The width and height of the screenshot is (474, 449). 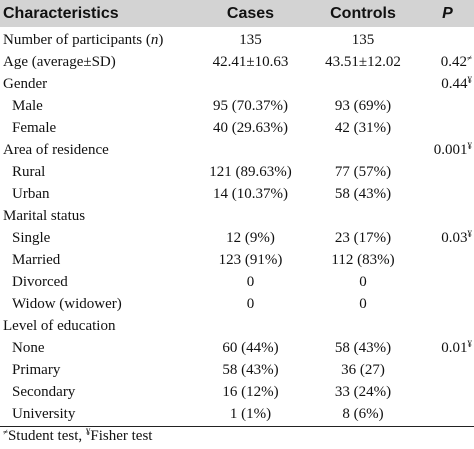 What do you see at coordinates (363, 259) in the screenshot?
I see `controls-value: 112 (83%)` at bounding box center [363, 259].